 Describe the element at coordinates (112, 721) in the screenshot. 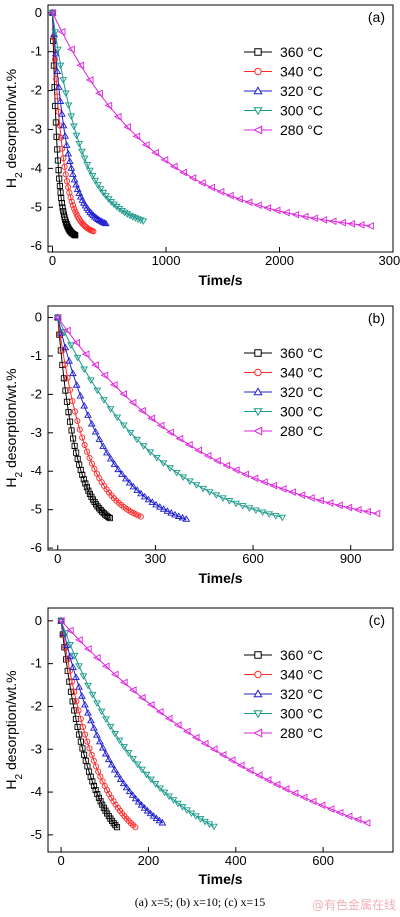

I see `series-320C` at that location.